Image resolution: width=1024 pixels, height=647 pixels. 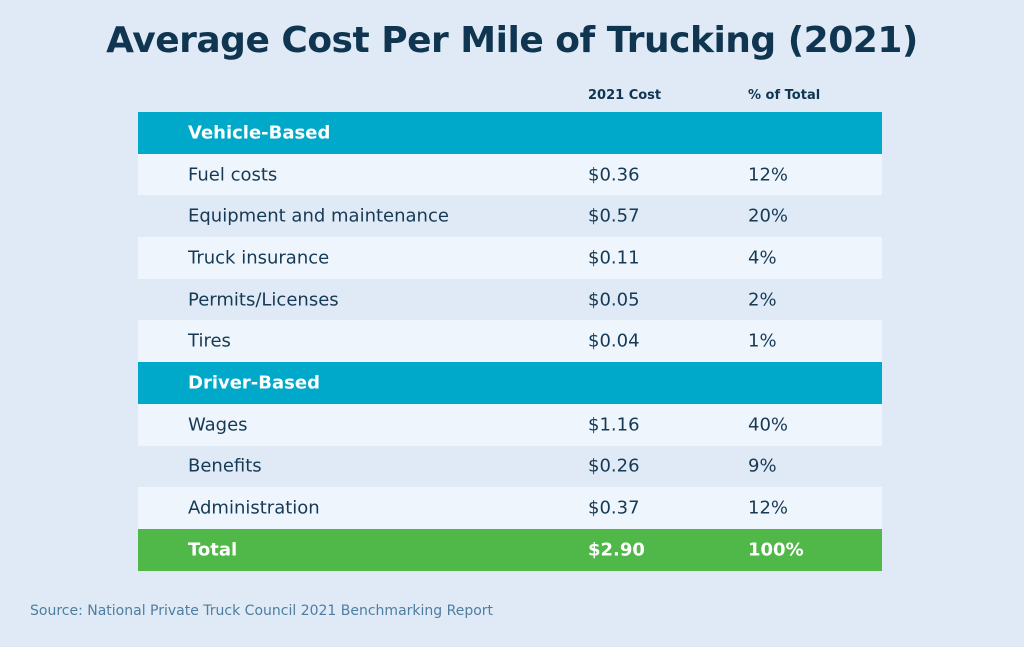 I want to click on cell-percent: 4%, so click(x=762, y=258).